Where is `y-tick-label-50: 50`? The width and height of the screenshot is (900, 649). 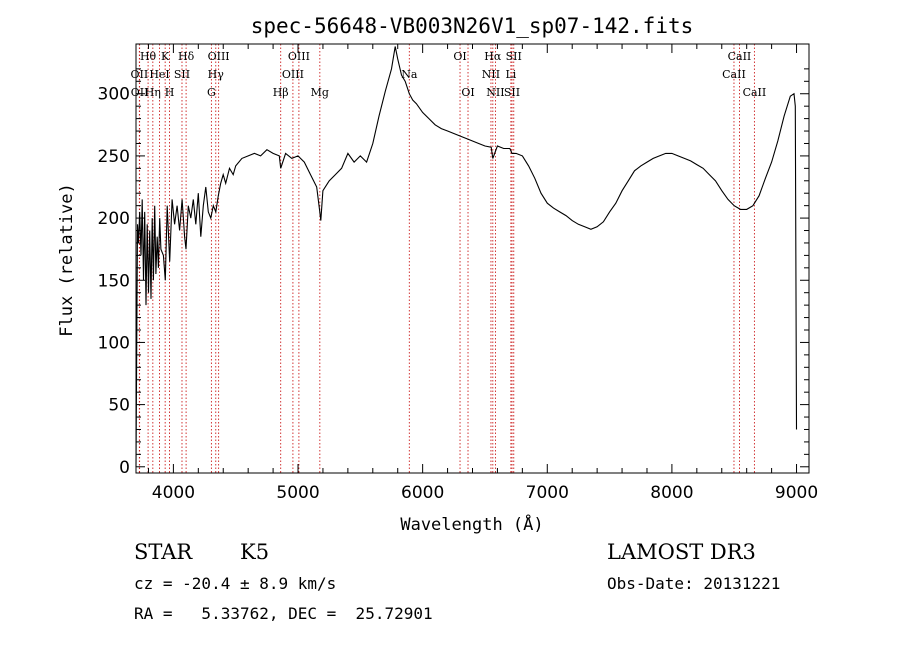
y-tick-label-50: 50 is located at coordinates (119, 406).